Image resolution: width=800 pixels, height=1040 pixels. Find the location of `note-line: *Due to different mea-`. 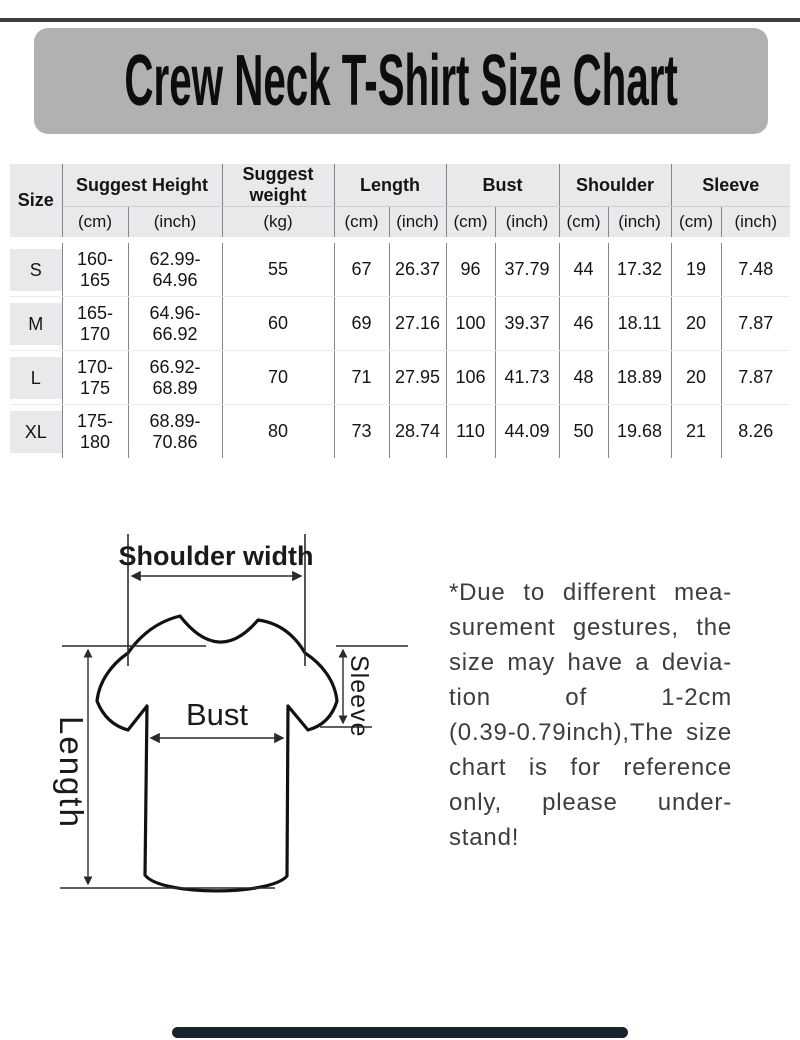

note-line: *Due to different mea- is located at coordinates (590, 592).